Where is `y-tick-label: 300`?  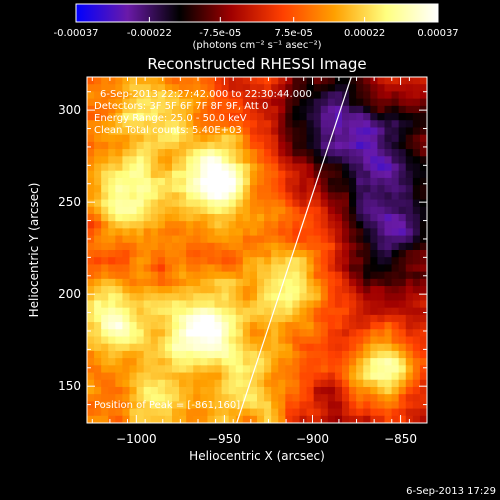
y-tick-label: 300 is located at coordinates (69, 110).